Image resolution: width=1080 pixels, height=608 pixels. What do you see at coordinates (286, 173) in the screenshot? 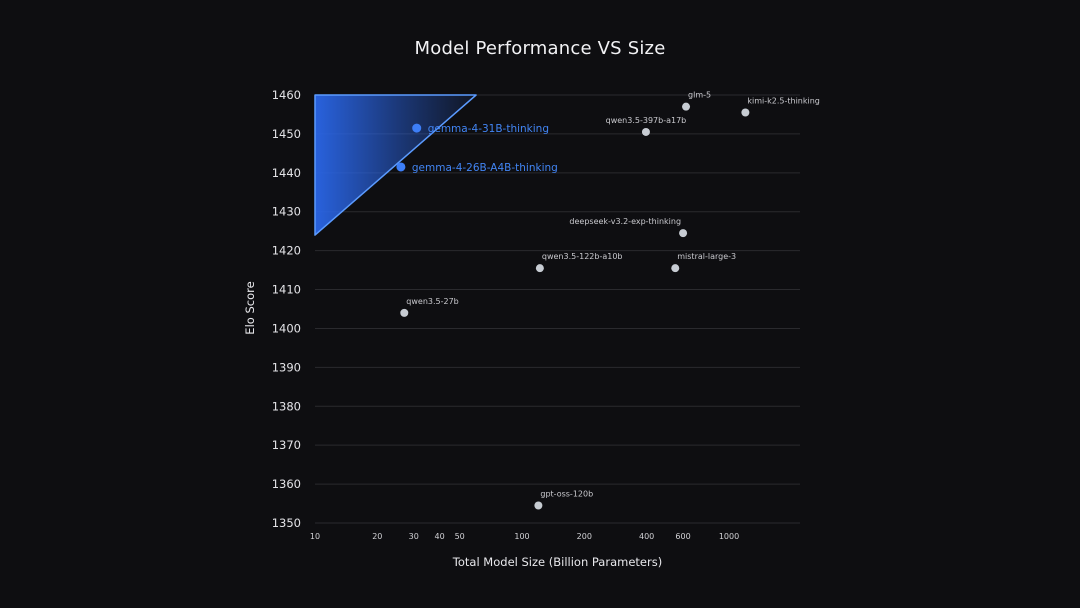
I see `y-tick-label: 1440` at bounding box center [286, 173].